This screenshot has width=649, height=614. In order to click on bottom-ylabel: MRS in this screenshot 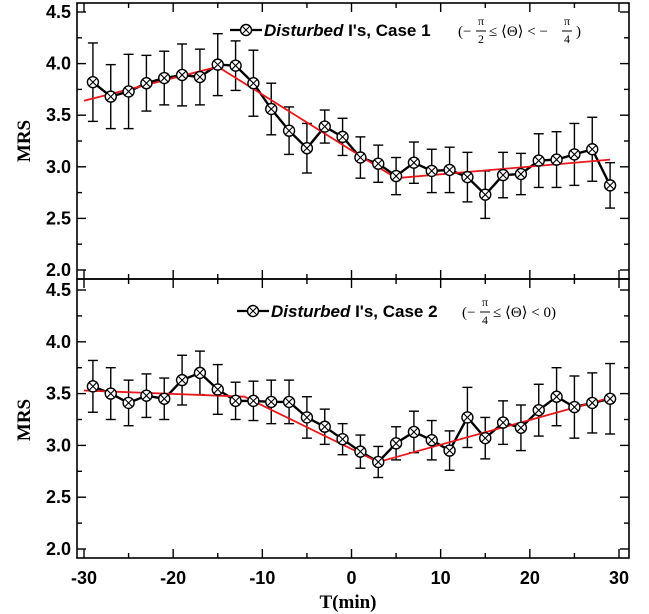, I will do `click(24, 420)`.